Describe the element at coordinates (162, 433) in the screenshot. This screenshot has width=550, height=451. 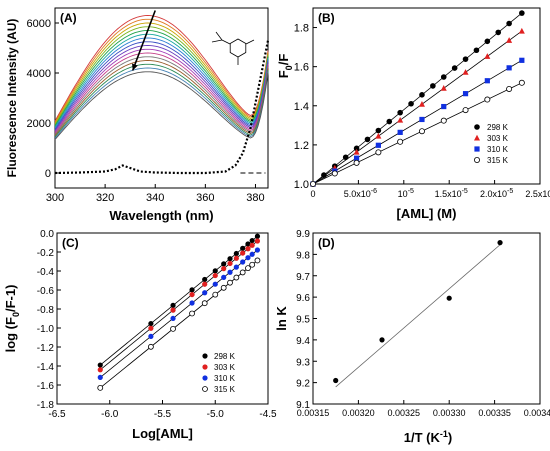
I see `x-axis-label: Log[AML]` at that location.